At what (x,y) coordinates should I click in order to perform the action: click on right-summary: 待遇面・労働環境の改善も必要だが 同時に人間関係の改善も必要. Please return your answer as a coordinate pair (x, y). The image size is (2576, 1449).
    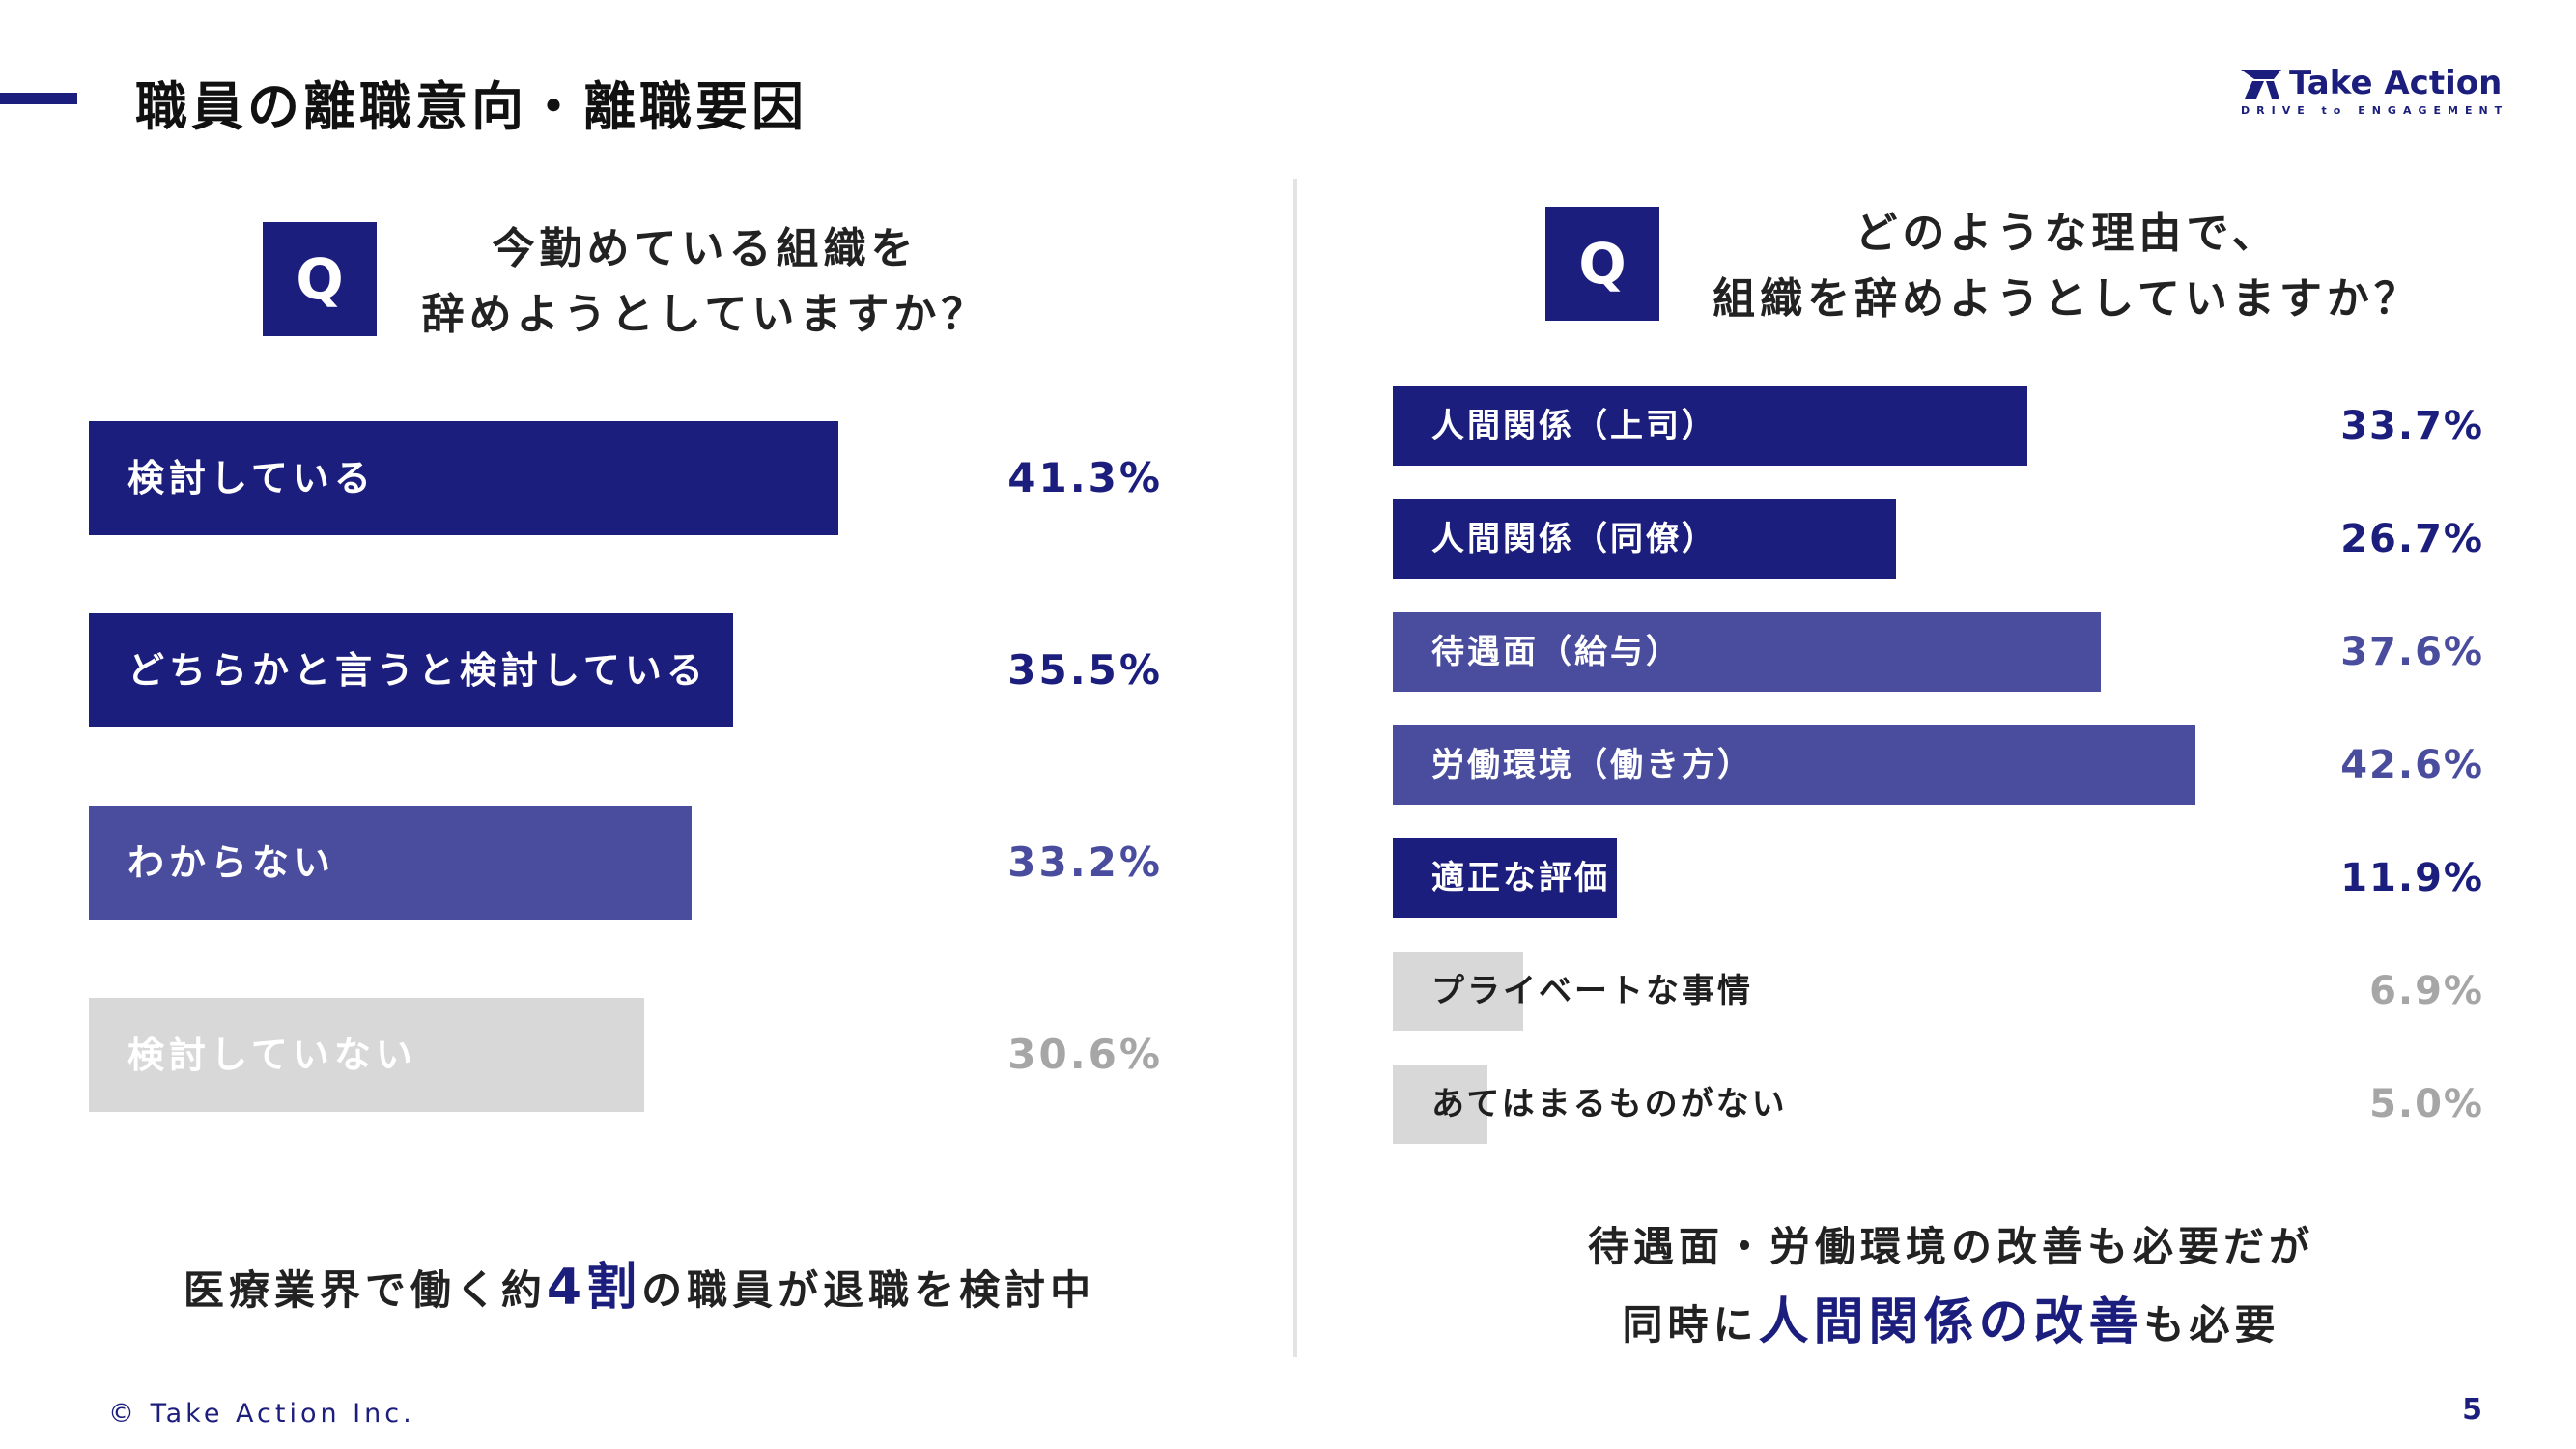
    Looking at the image, I should click on (1951, 1286).